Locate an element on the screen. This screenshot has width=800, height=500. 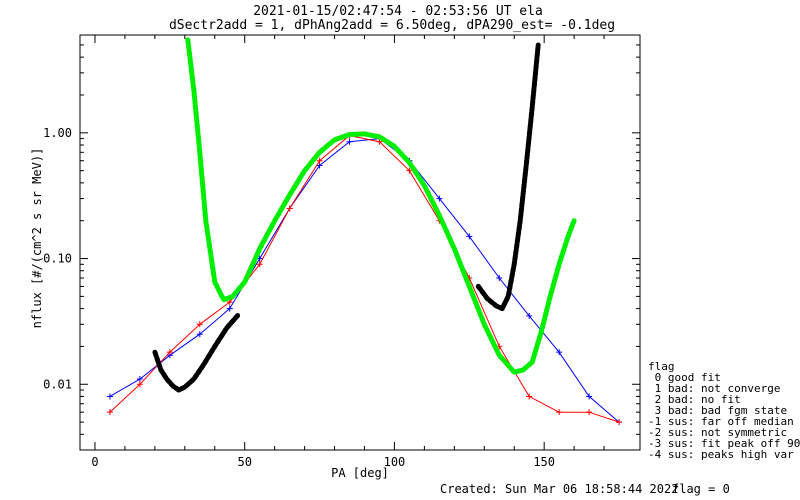
x-tick-label: 100 is located at coordinates (395, 462).